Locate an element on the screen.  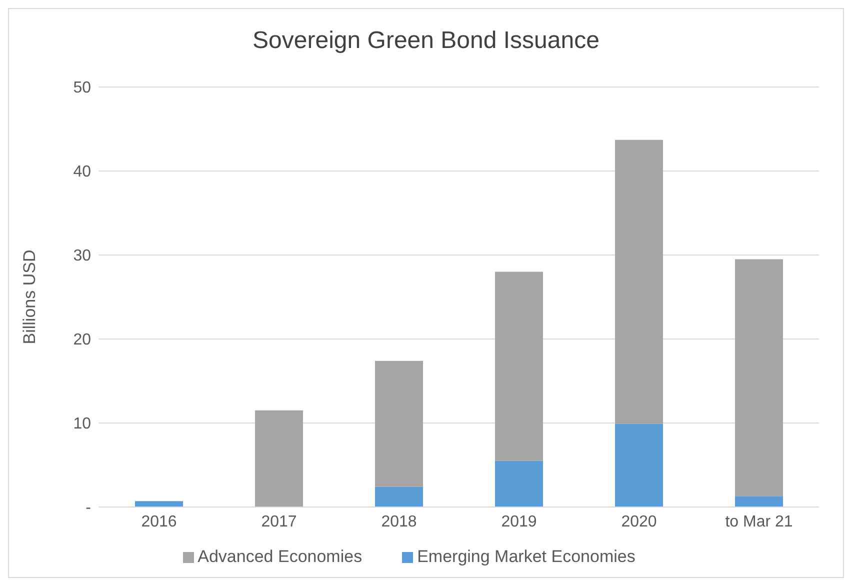
legend-label: Emerging Market Economies is located at coordinates (526, 556).